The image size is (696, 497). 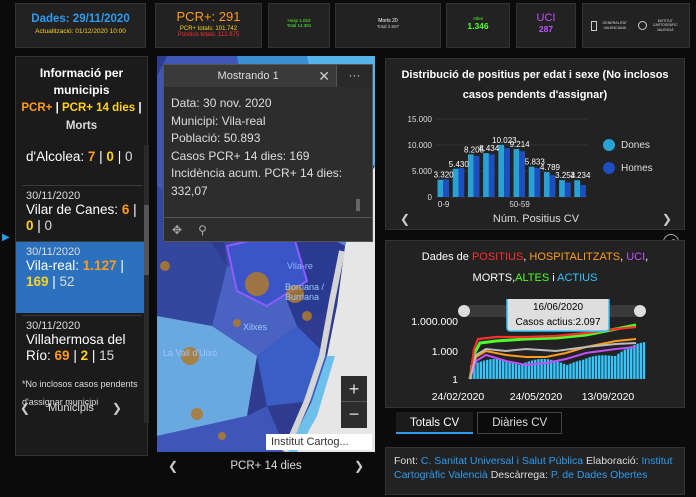 I want to click on zoom-to-icon: ⚲, so click(x=202, y=229).